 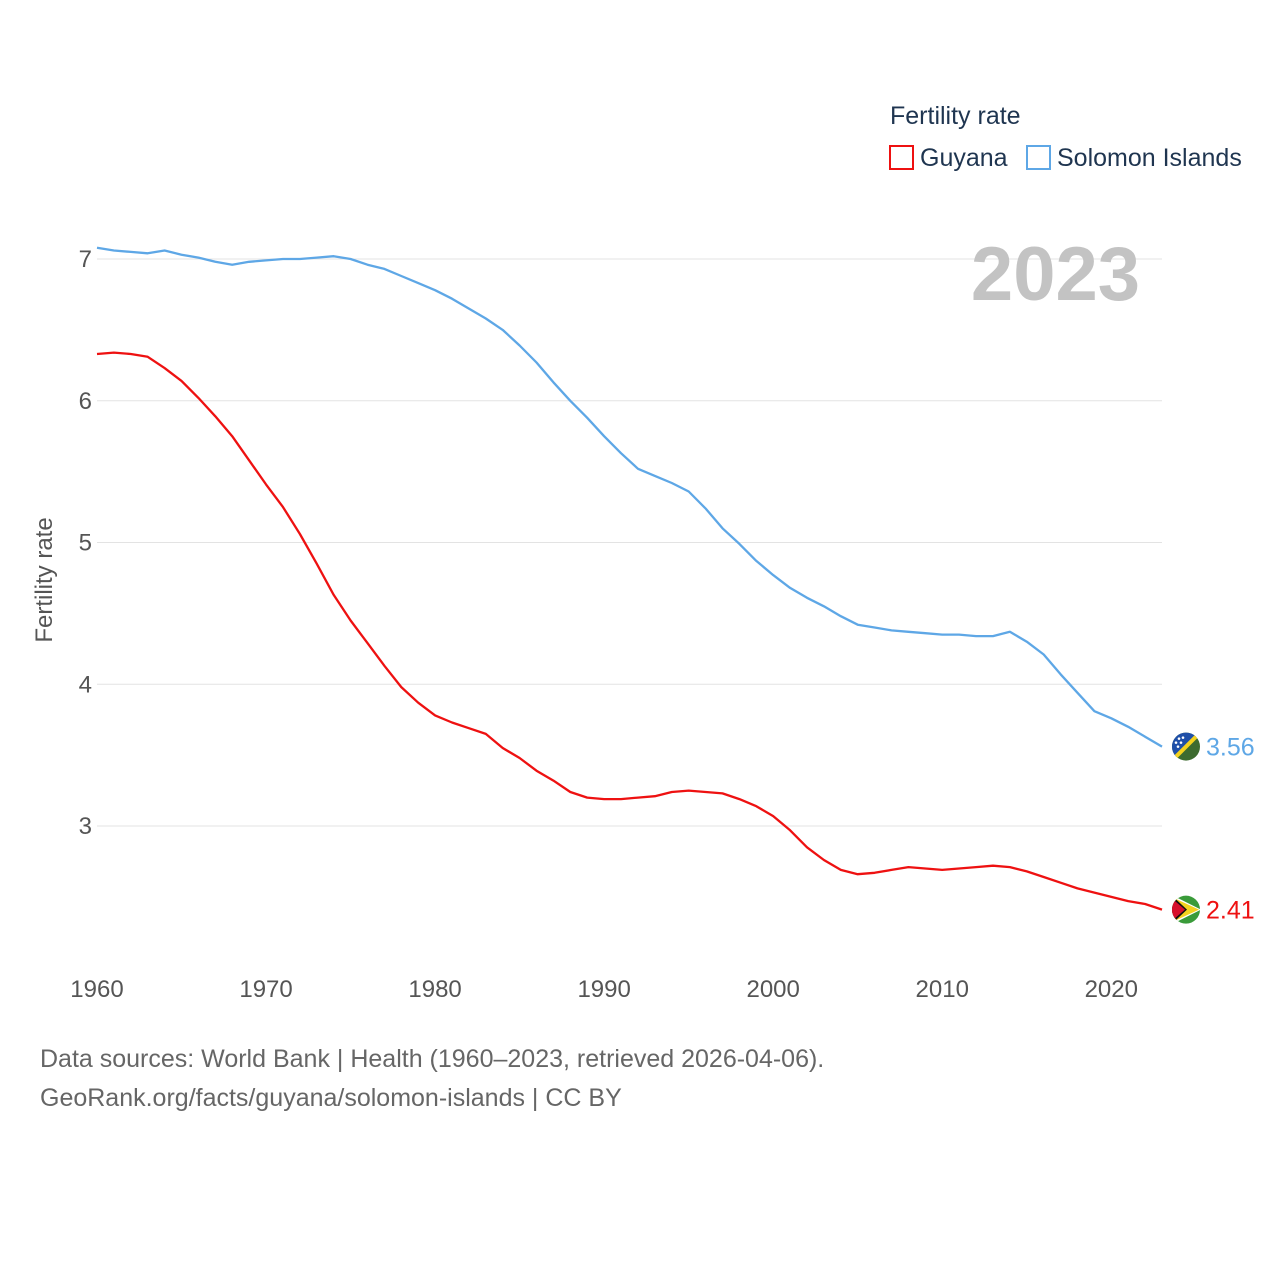 What do you see at coordinates (434, 989) in the screenshot?
I see `x-tick-label-1980: 1980` at bounding box center [434, 989].